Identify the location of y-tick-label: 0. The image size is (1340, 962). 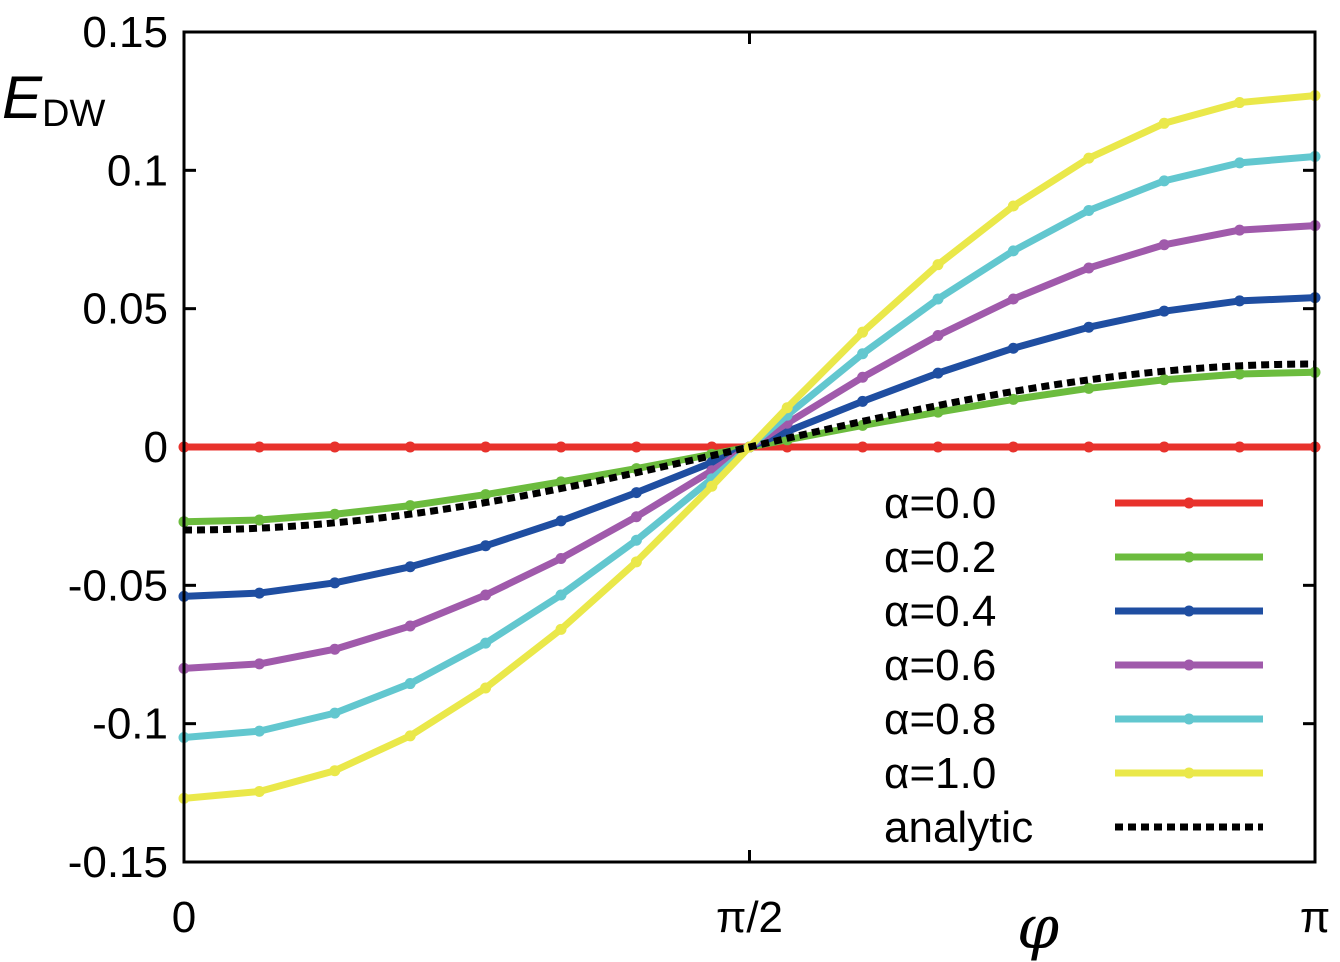
(156, 447).